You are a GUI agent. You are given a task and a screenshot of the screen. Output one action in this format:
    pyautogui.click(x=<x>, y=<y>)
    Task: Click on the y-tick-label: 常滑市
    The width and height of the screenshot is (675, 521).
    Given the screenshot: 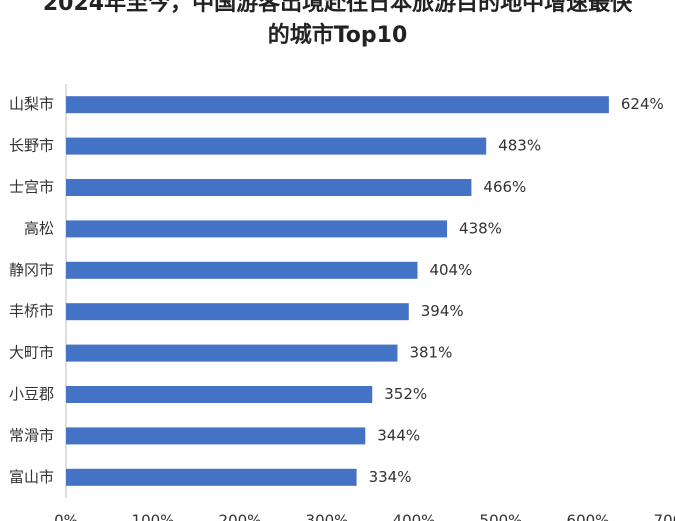 What is the action you would take?
    pyautogui.click(x=31, y=435)
    